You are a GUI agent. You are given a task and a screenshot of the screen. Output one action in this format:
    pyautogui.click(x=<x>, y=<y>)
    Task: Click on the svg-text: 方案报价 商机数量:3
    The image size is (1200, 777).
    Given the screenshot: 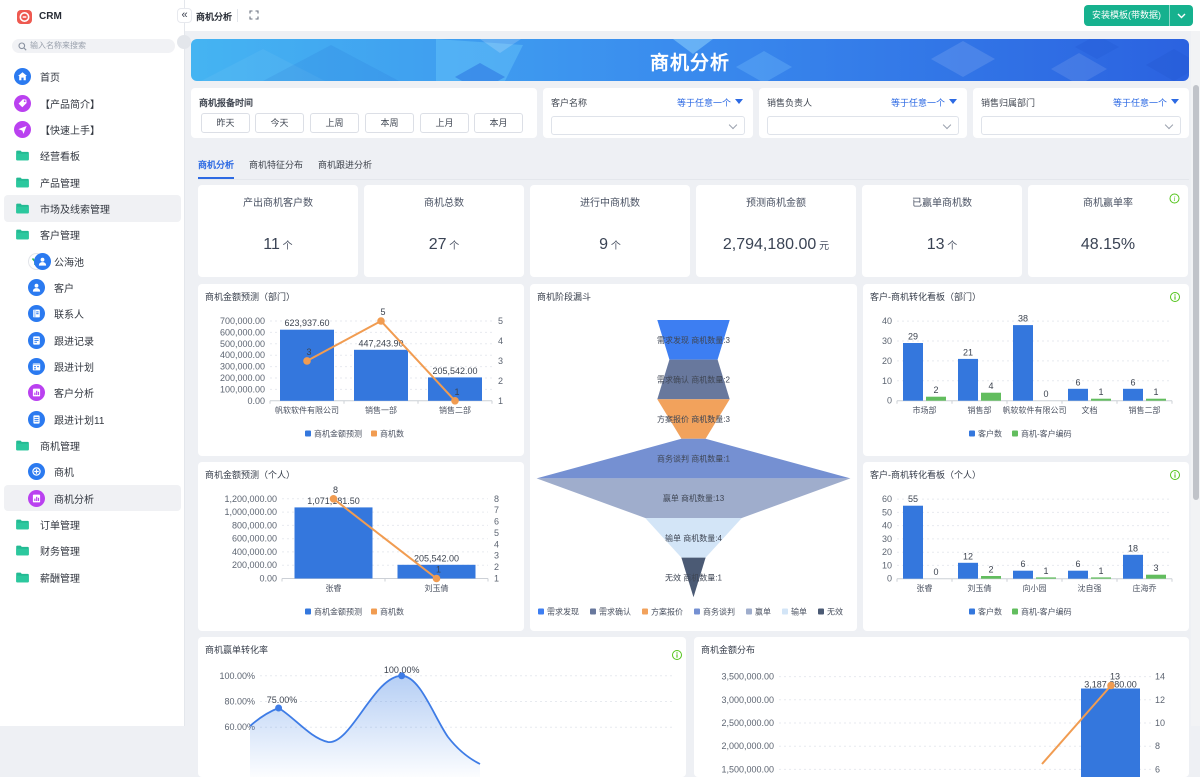 What is the action you would take?
    pyautogui.click(x=693, y=419)
    